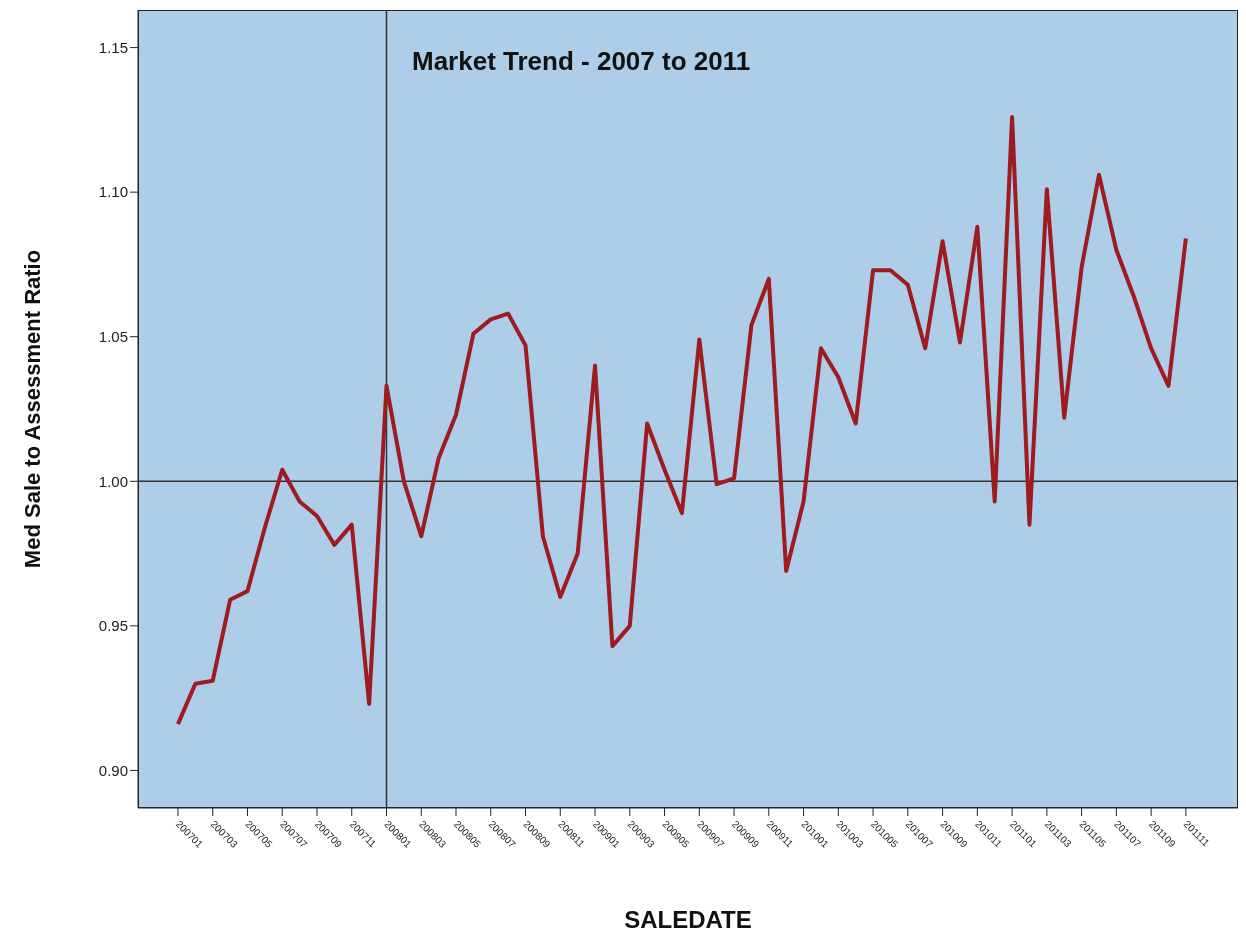 The height and width of the screenshot is (947, 1246). What do you see at coordinates (113, 47) in the screenshot?
I see `y-tick-label: 1.15` at bounding box center [113, 47].